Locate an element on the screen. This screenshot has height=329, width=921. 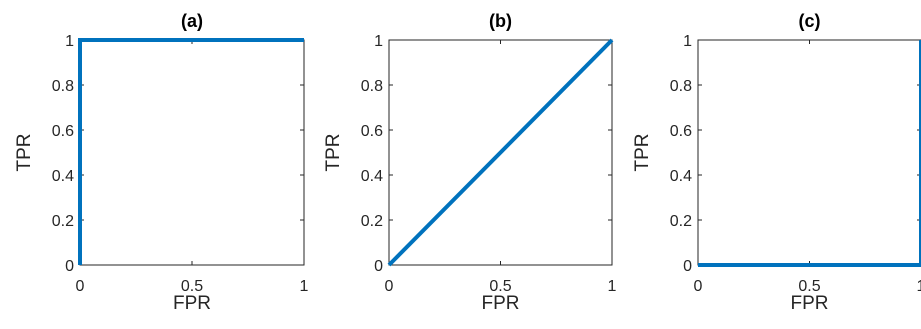
panel-title: (b) is located at coordinates (500, 21).